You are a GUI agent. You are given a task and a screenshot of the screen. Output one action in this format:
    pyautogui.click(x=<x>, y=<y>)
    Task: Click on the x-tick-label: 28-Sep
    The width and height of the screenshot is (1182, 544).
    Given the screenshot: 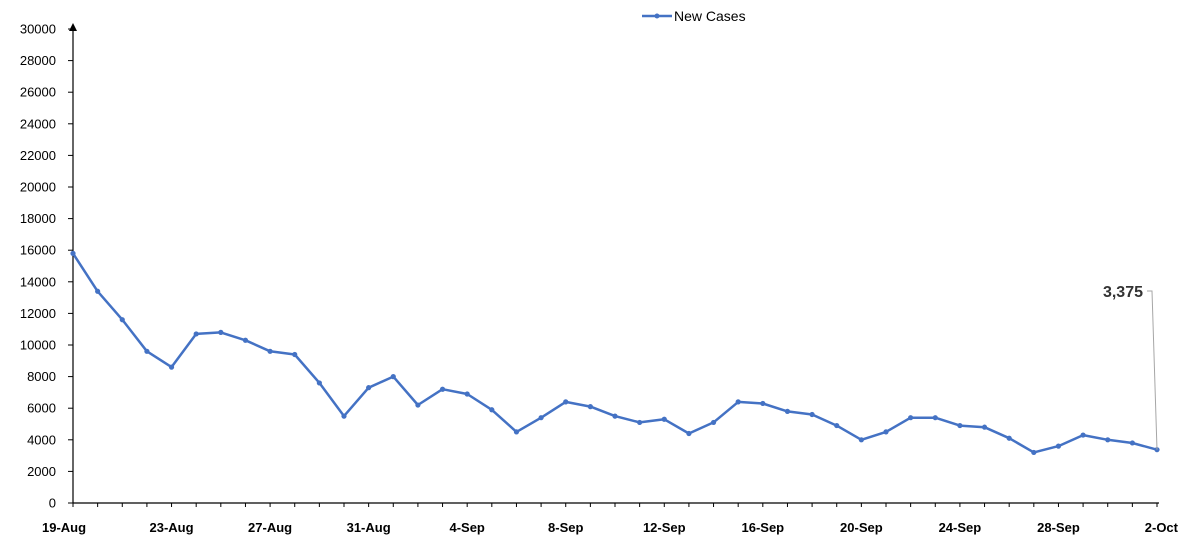 What is the action you would take?
    pyautogui.click(x=1058, y=527)
    